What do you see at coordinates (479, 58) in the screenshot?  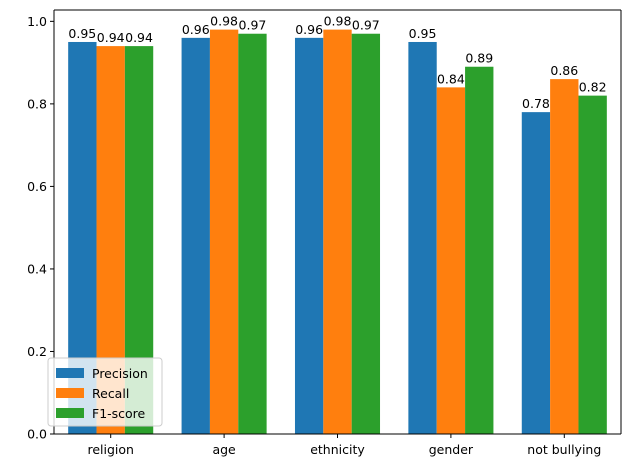 I see `data-label: 0.89` at bounding box center [479, 58].